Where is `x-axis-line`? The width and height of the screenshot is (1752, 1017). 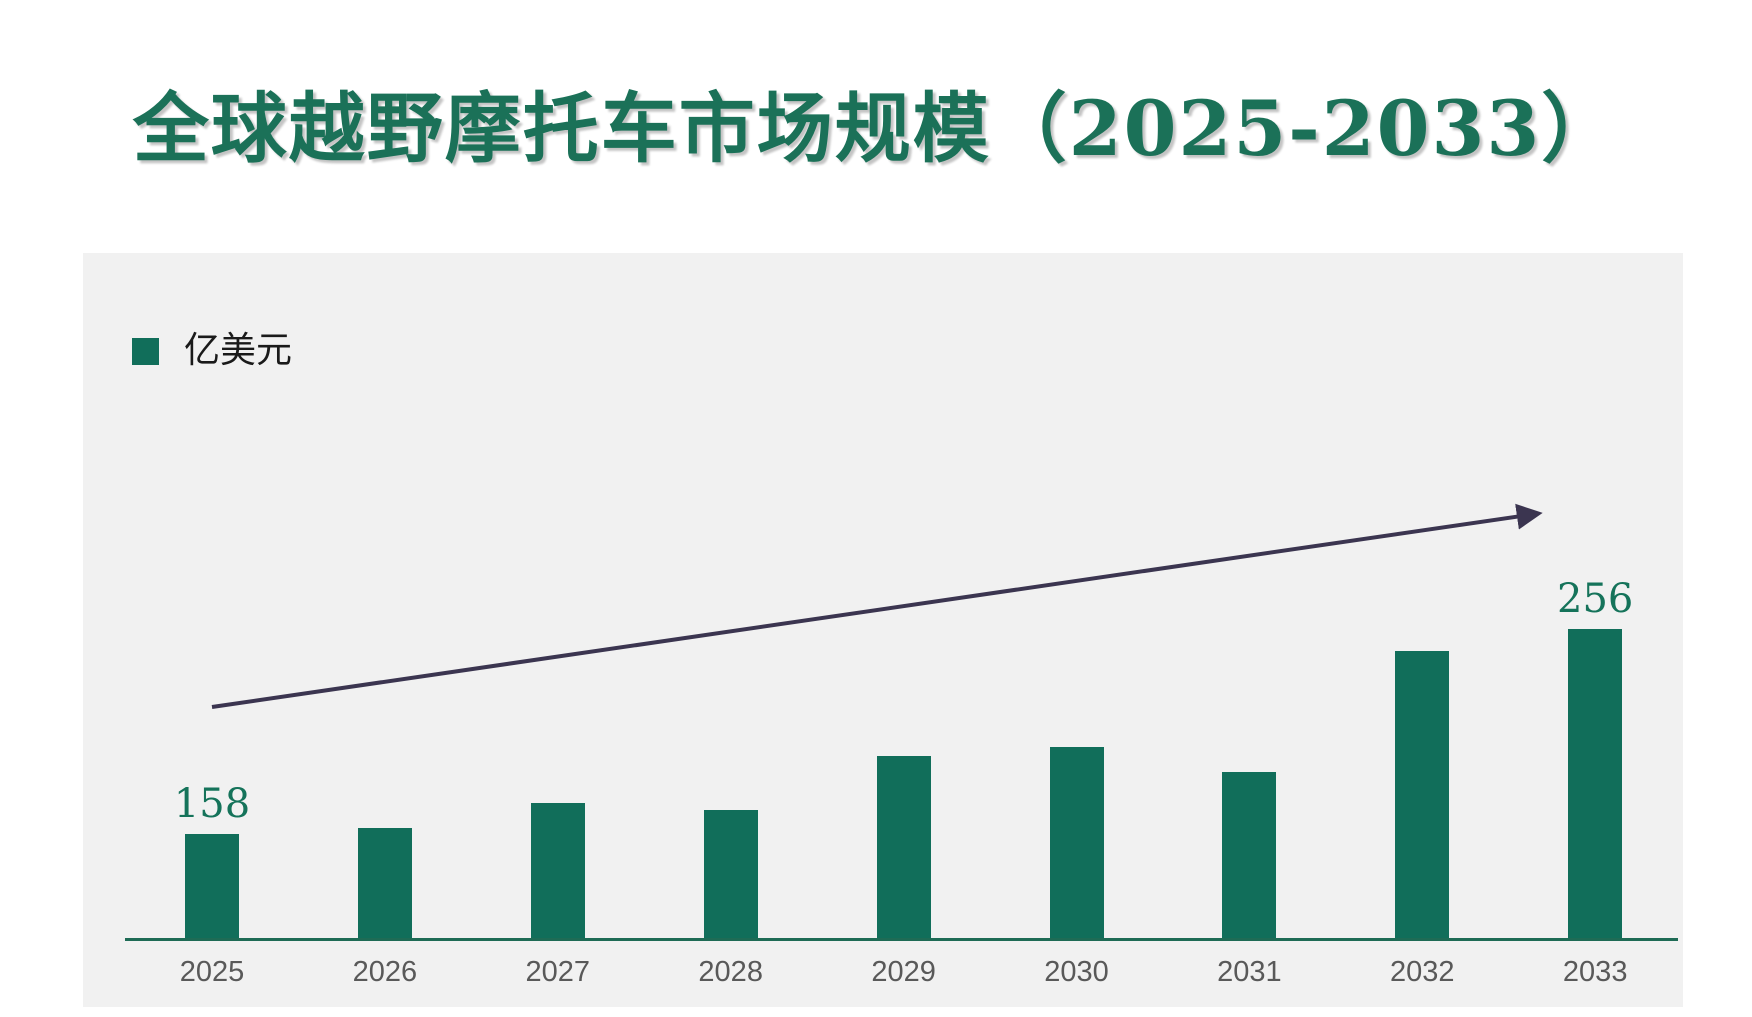 x-axis-line is located at coordinates (901, 939).